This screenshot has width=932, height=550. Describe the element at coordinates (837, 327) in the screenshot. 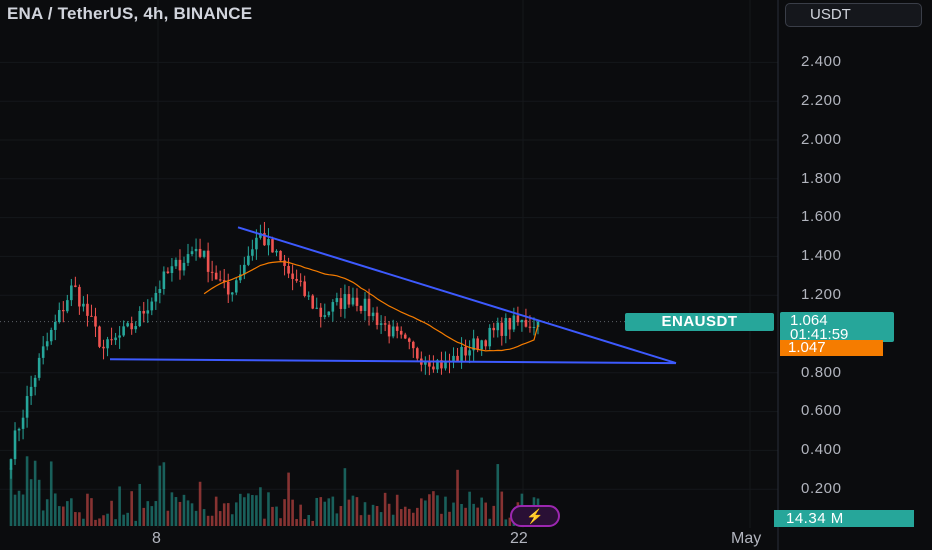

I see `last-price-label: 1.064 01:41:59` at that location.